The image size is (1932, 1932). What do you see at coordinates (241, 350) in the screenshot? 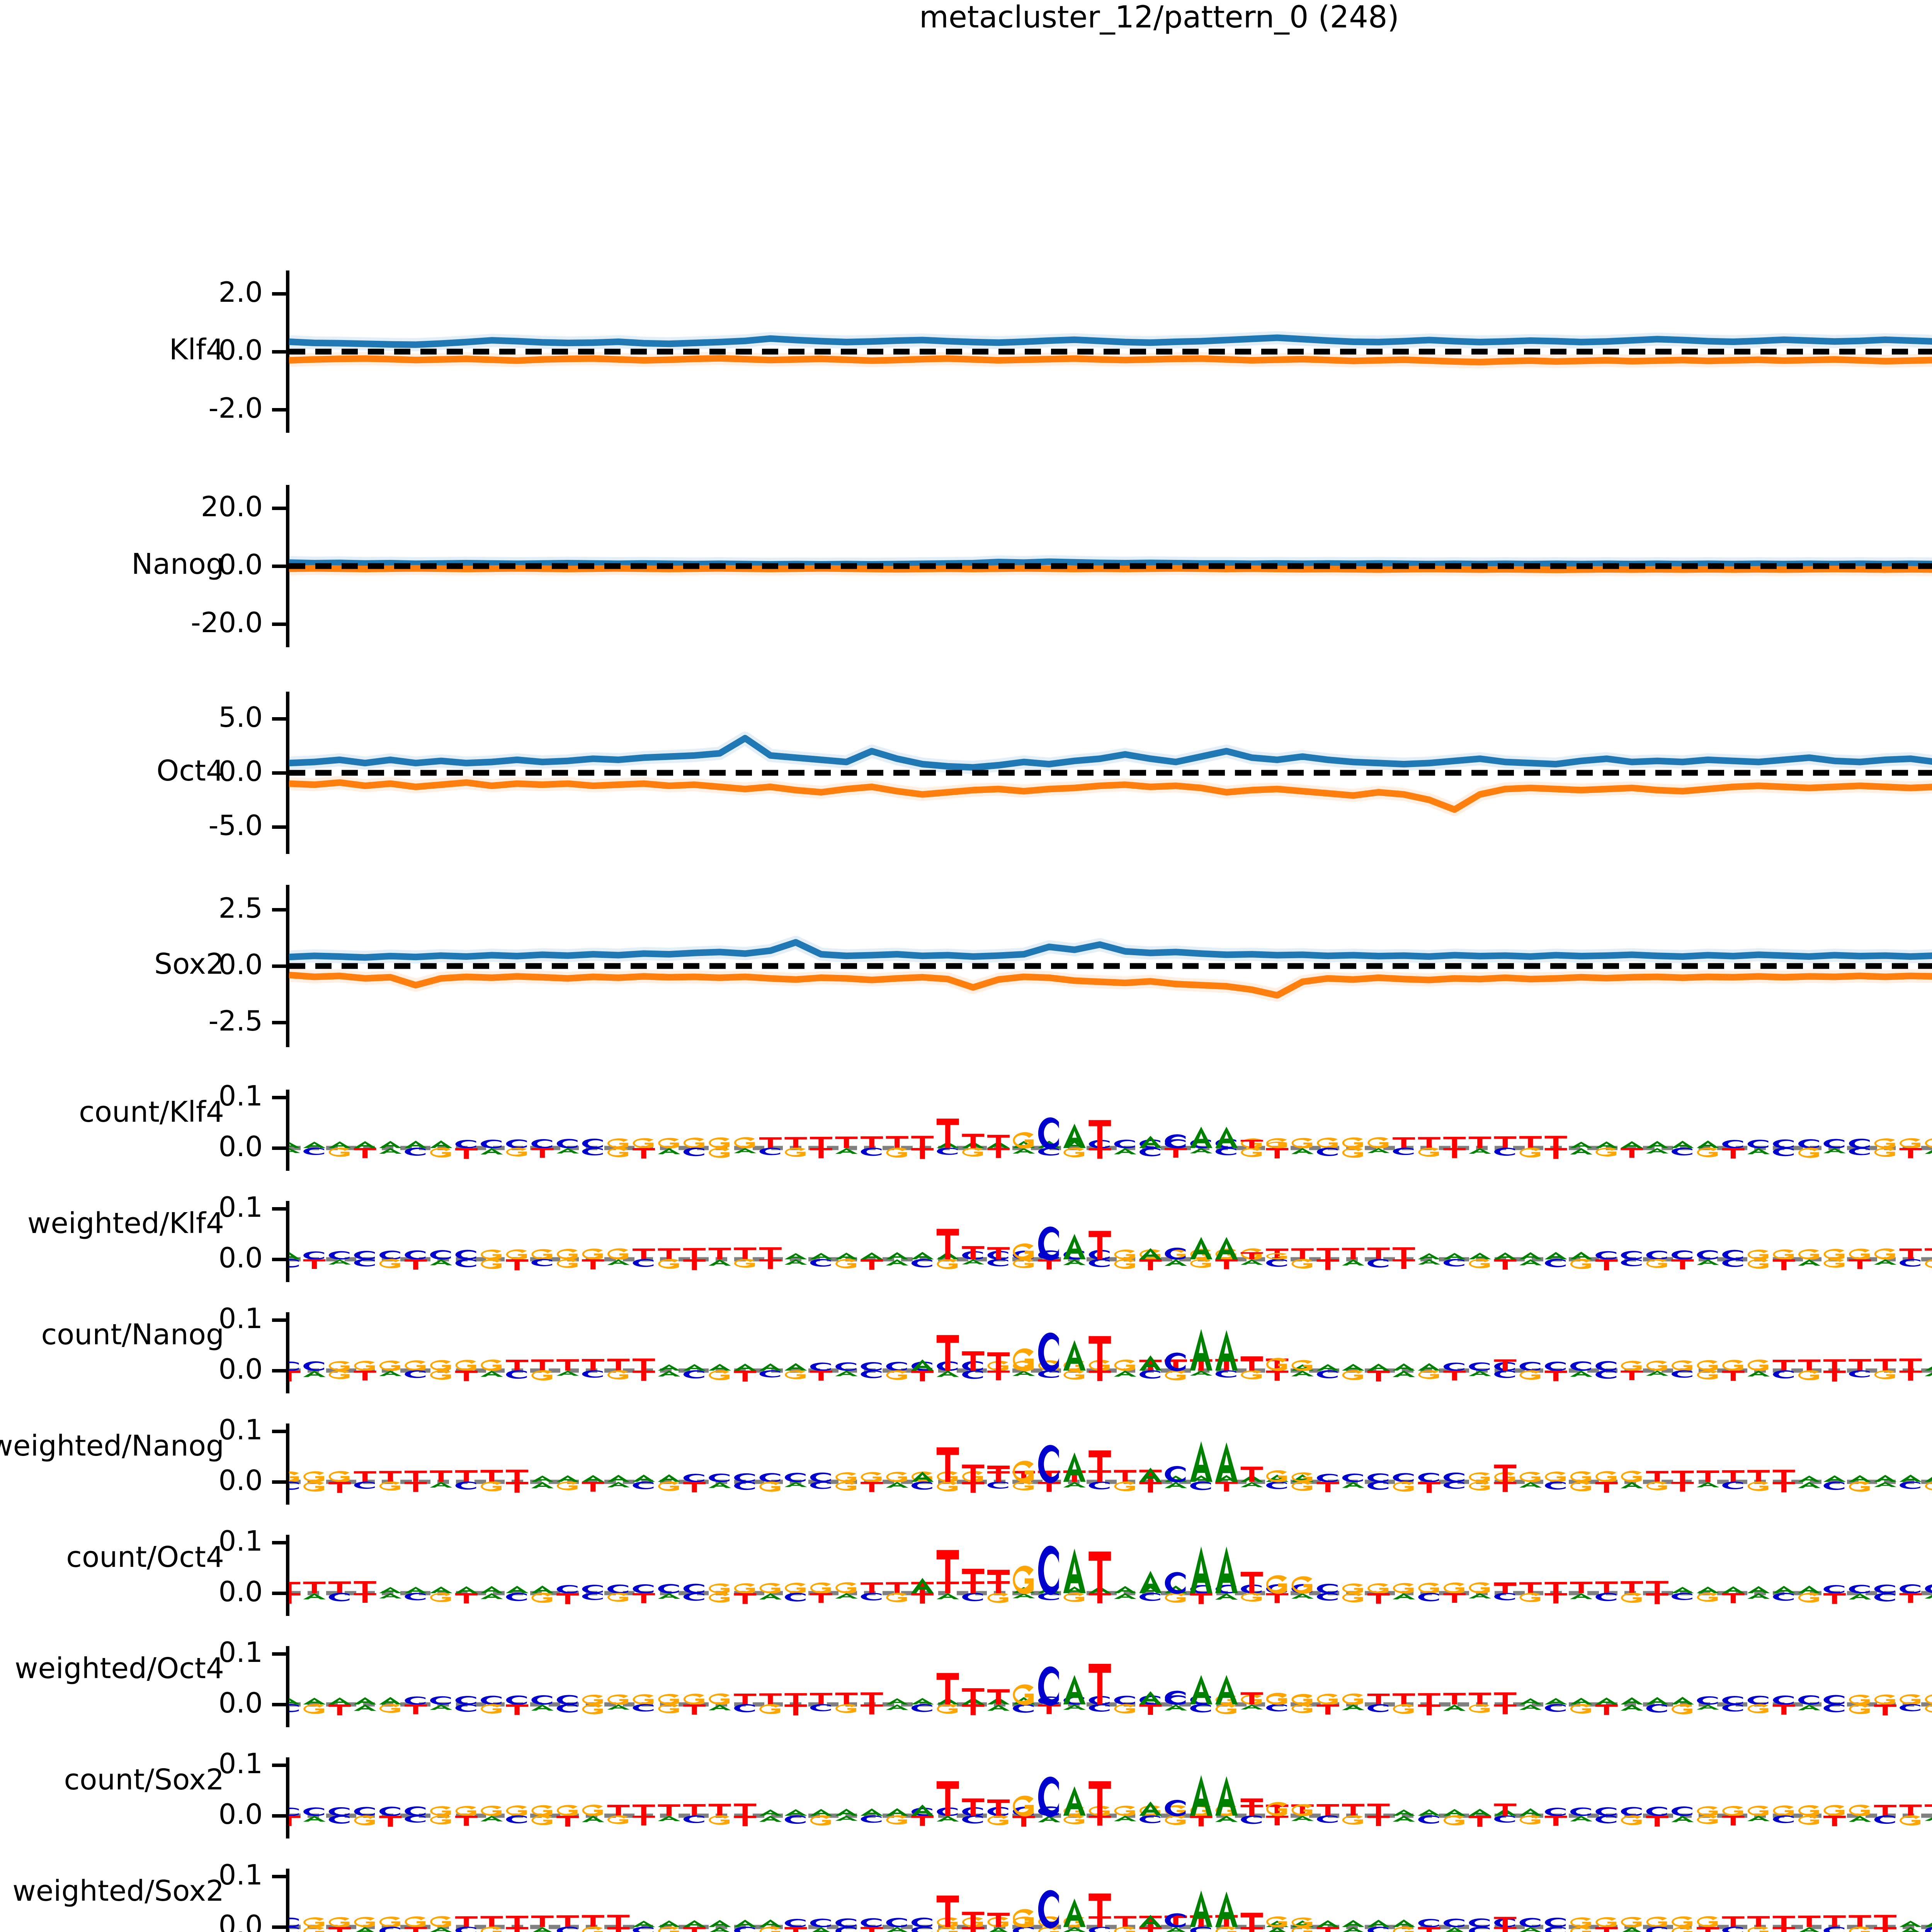
I see `ytick-klf4-0: 0.0` at bounding box center [241, 350].